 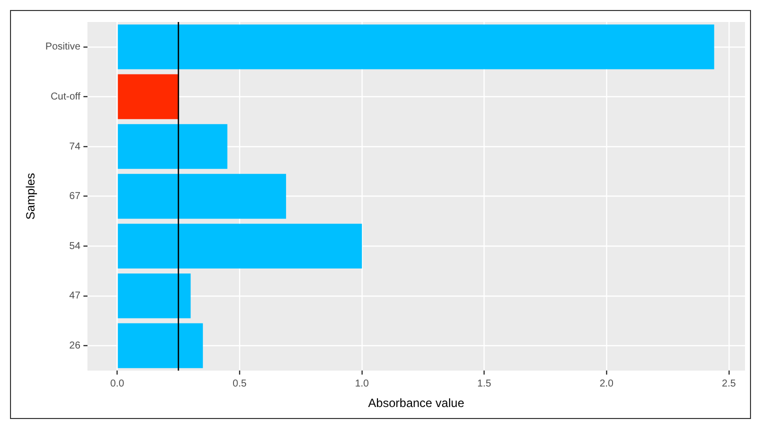 What do you see at coordinates (75, 146) in the screenshot?
I see `y-tick-label: 74` at bounding box center [75, 146].